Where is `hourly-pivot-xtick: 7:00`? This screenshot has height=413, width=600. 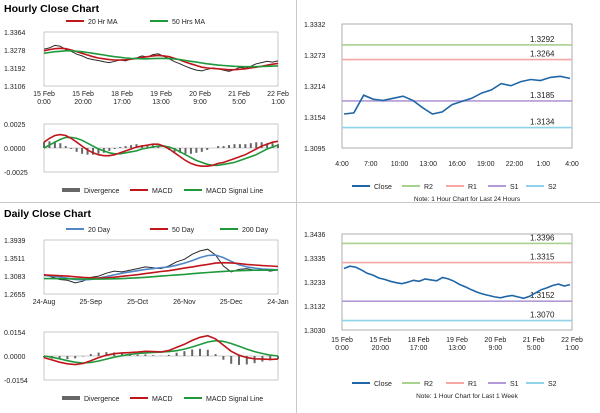 hourly-pivot-xtick: 7:00 is located at coordinates (371, 164).